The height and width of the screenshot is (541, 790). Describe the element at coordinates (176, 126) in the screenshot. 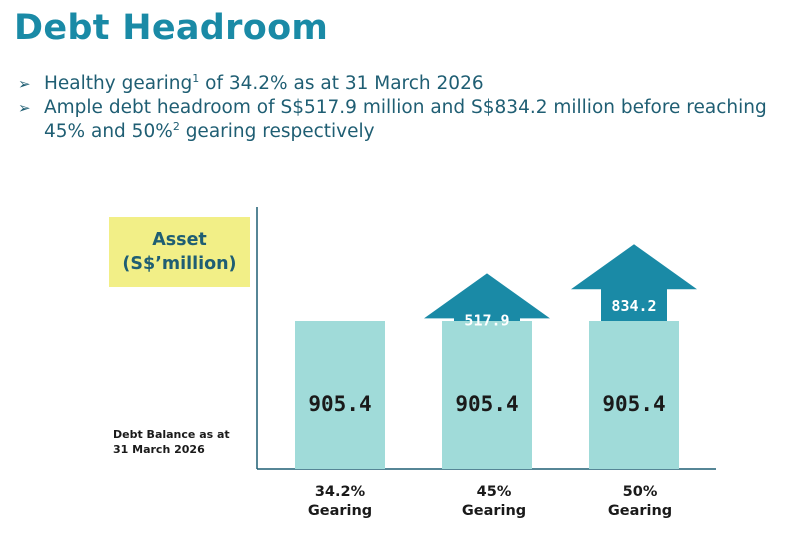

I see `footnote-marker: 2` at that location.